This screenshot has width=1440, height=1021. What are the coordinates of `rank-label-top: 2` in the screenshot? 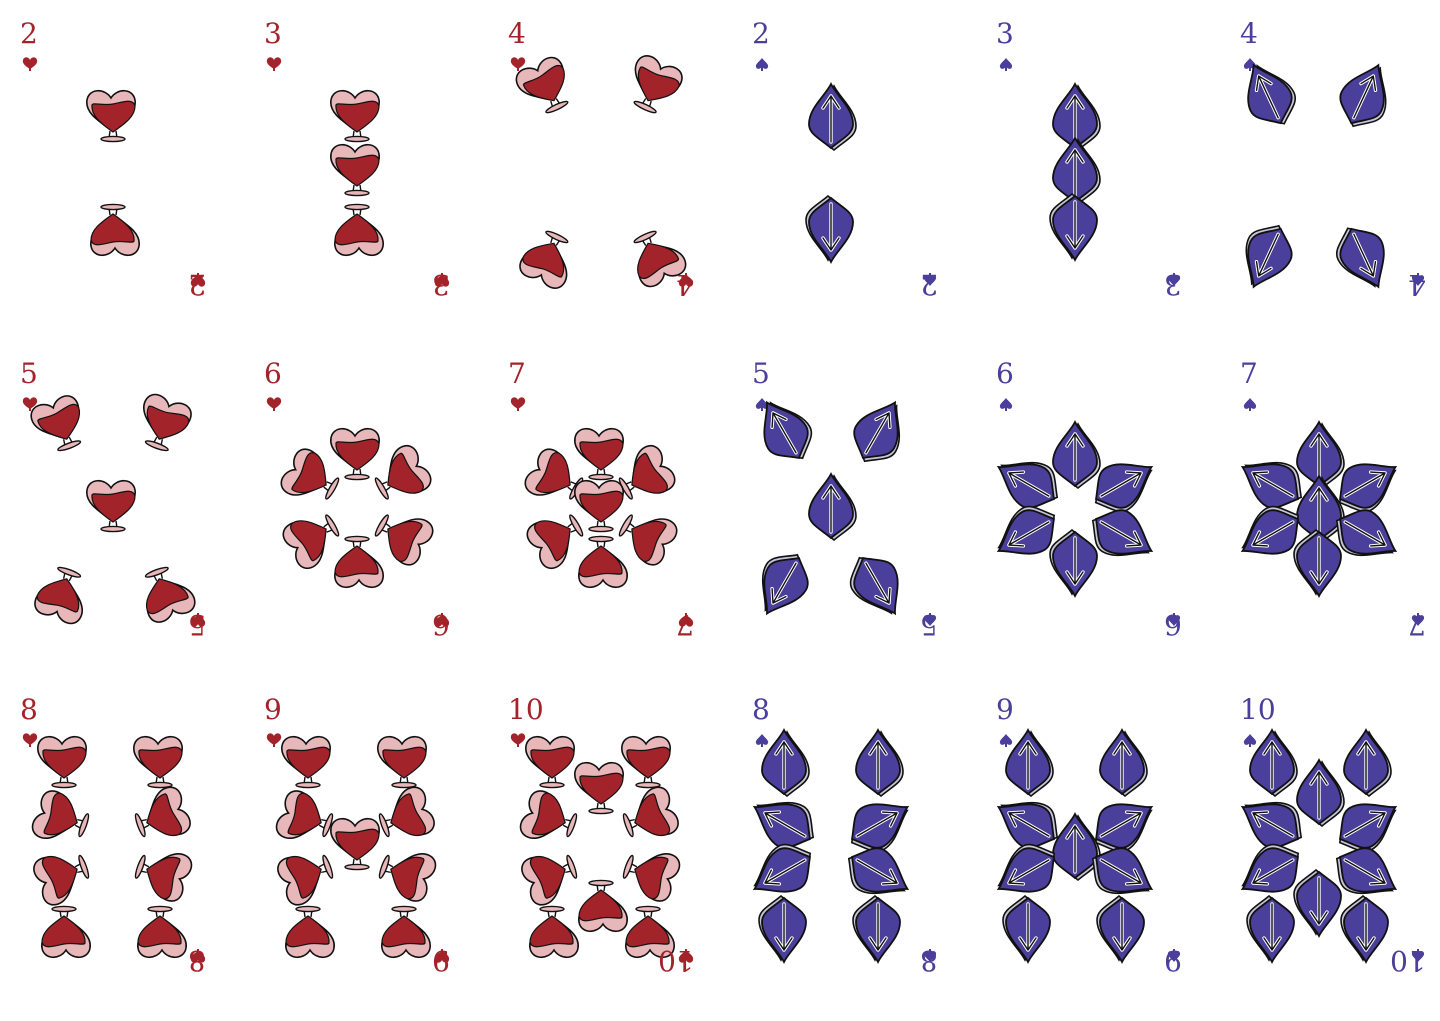 It's located at (29, 33).